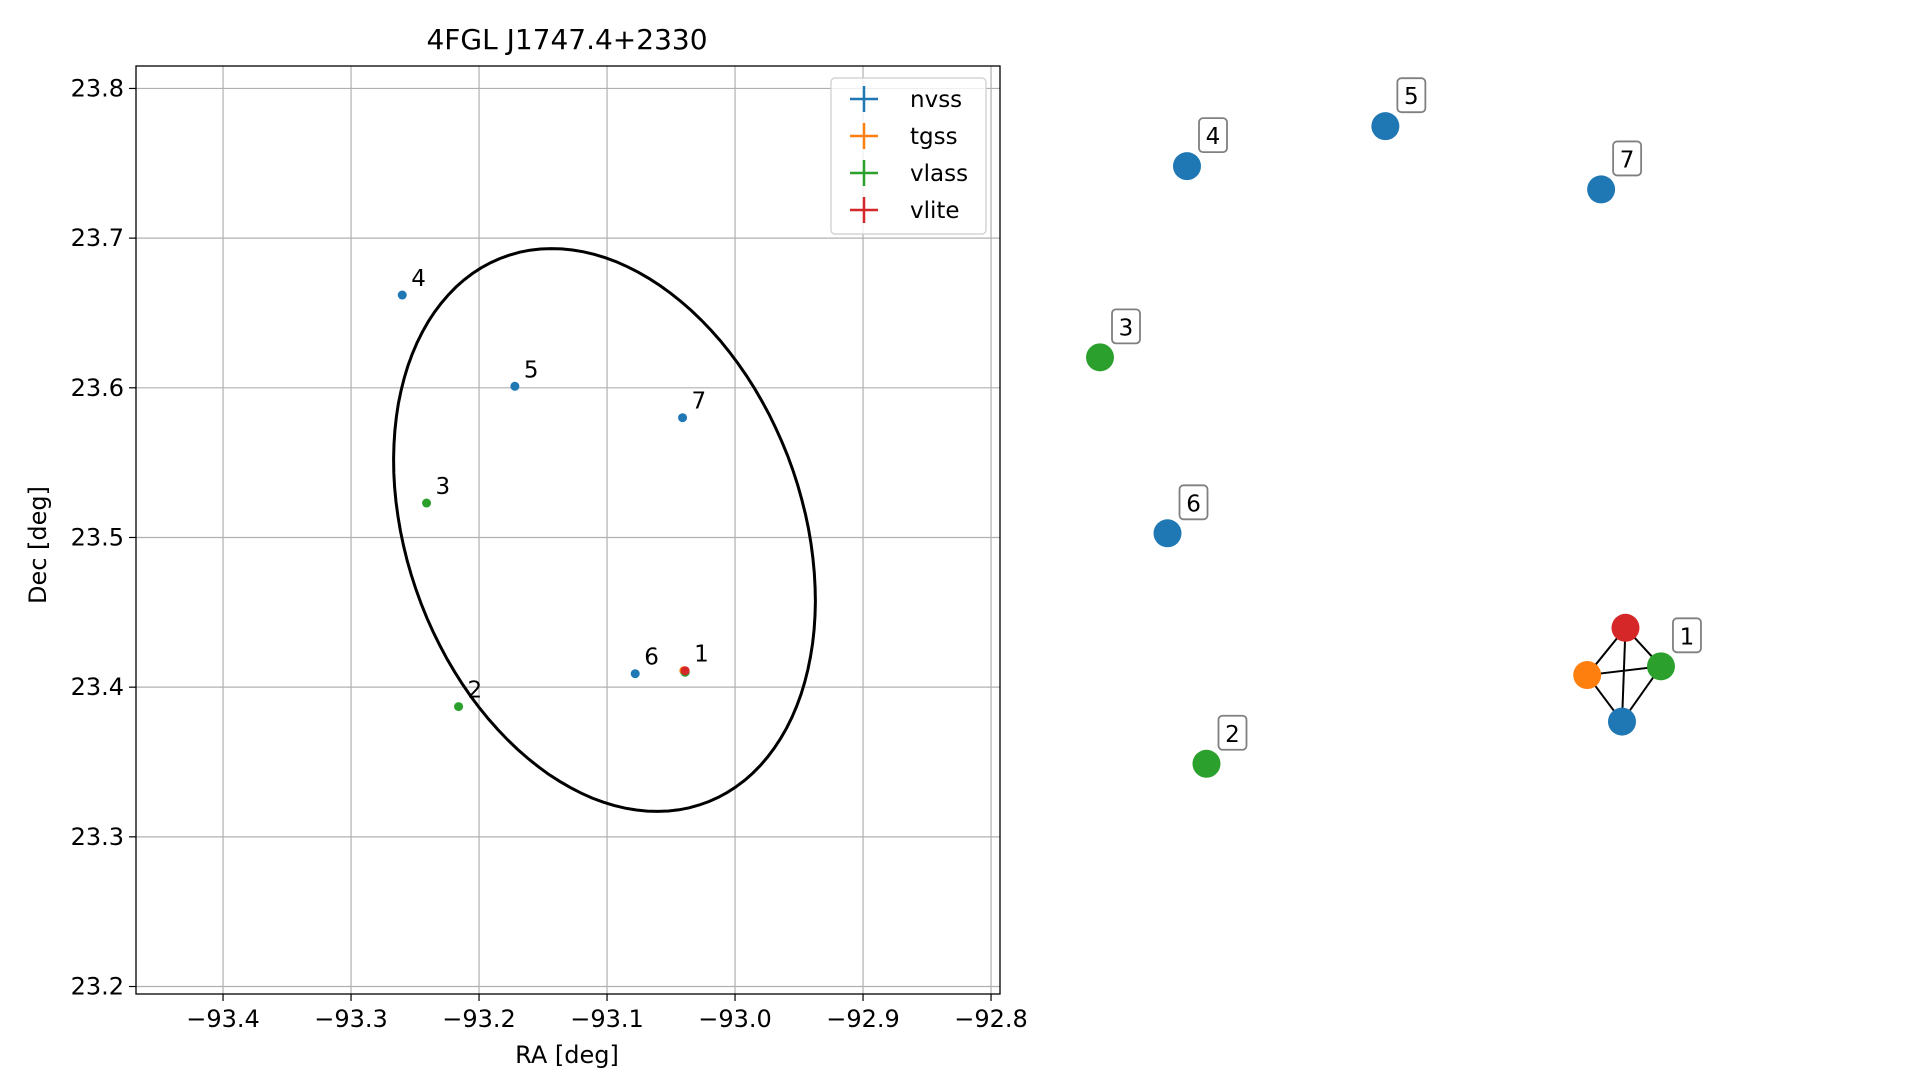 Image resolution: width=1919 pixels, height=1080 pixels. What do you see at coordinates (351, 1019) in the screenshot?
I see `x-tick-label: −93.3` at bounding box center [351, 1019].